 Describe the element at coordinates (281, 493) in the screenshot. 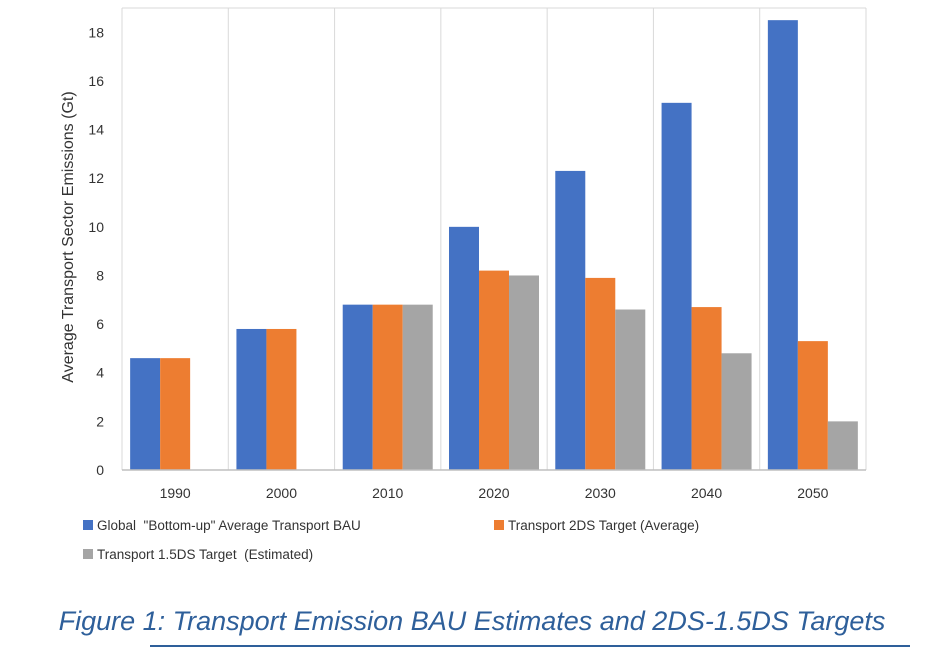

I see `x-tick-label: 2000` at that location.